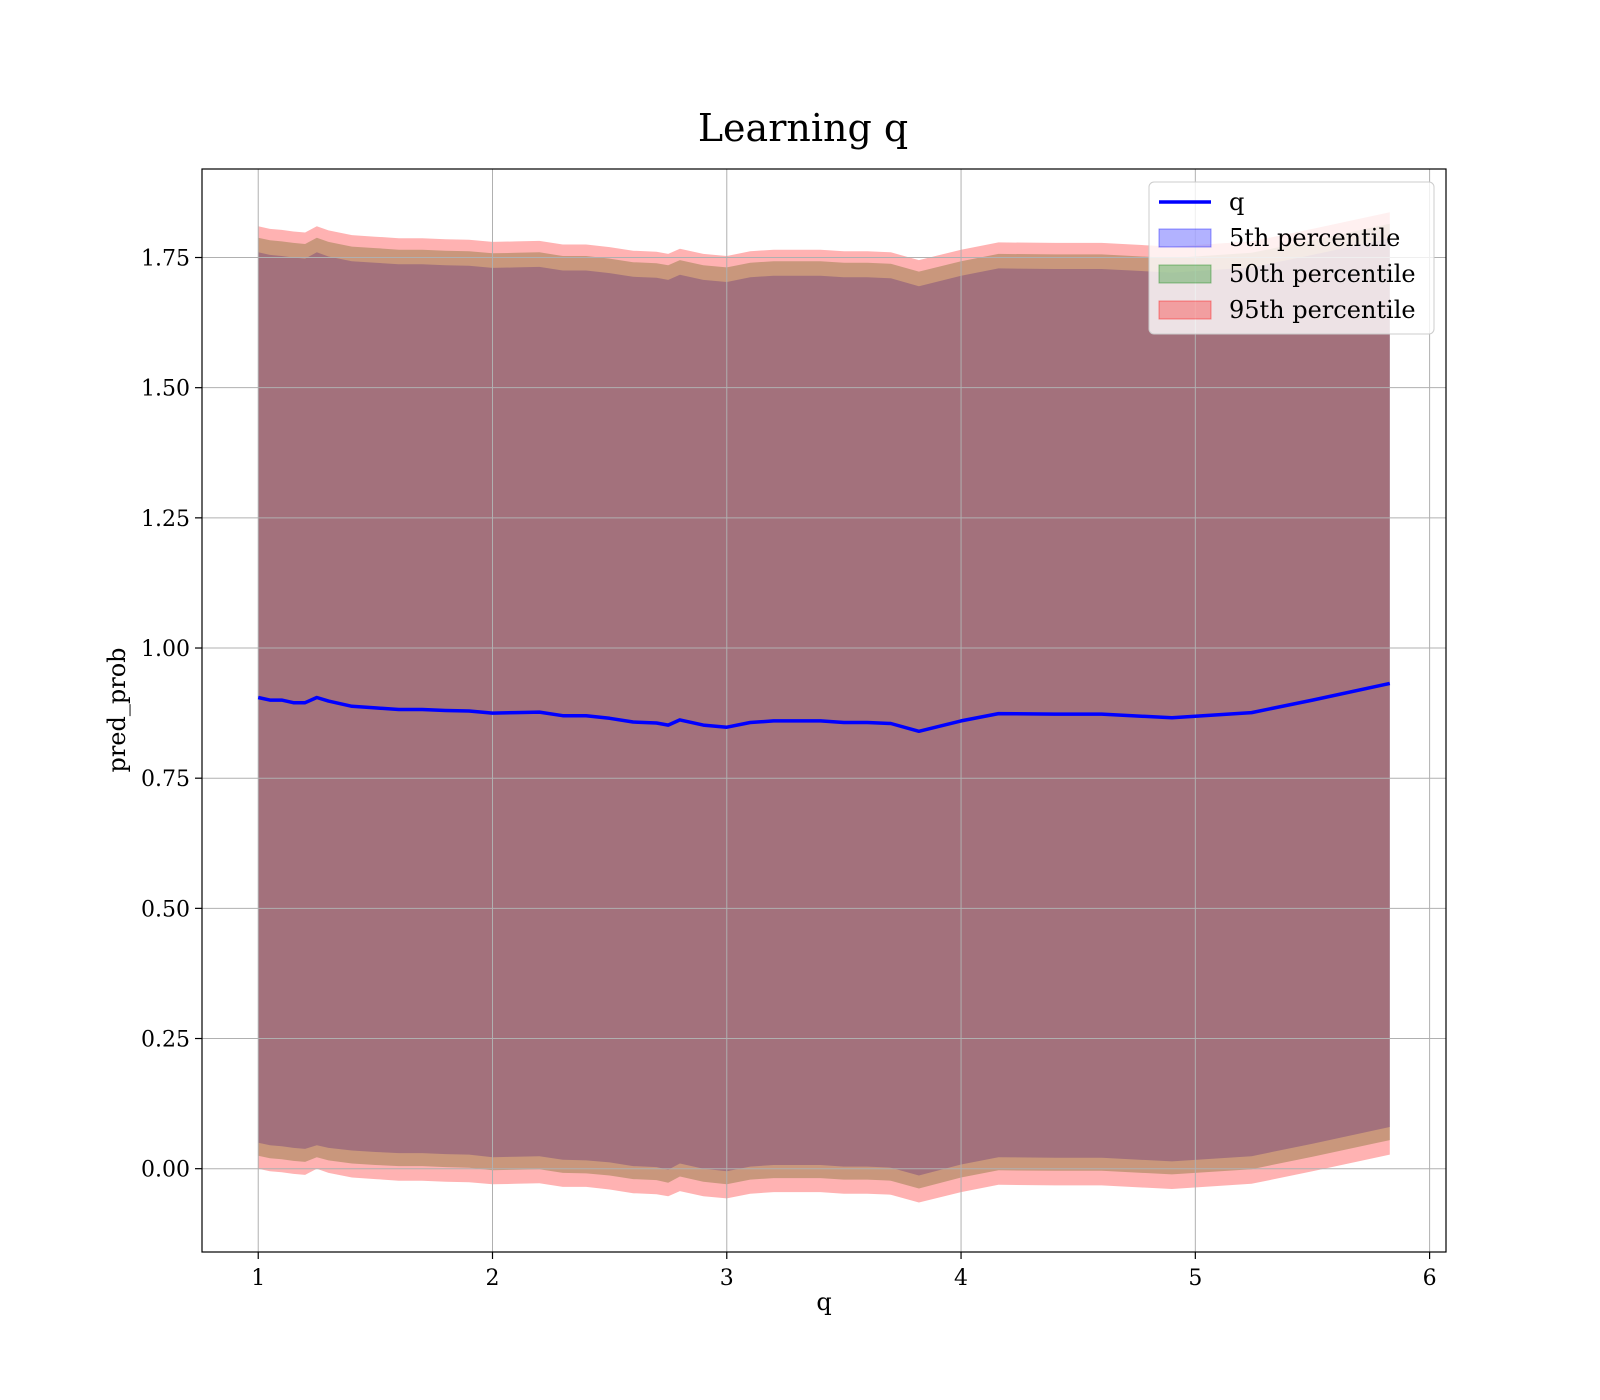 Image resolution: width=1600 pixels, height=1400 pixels. I want to click on chart-title: Learning q, so click(803, 128).